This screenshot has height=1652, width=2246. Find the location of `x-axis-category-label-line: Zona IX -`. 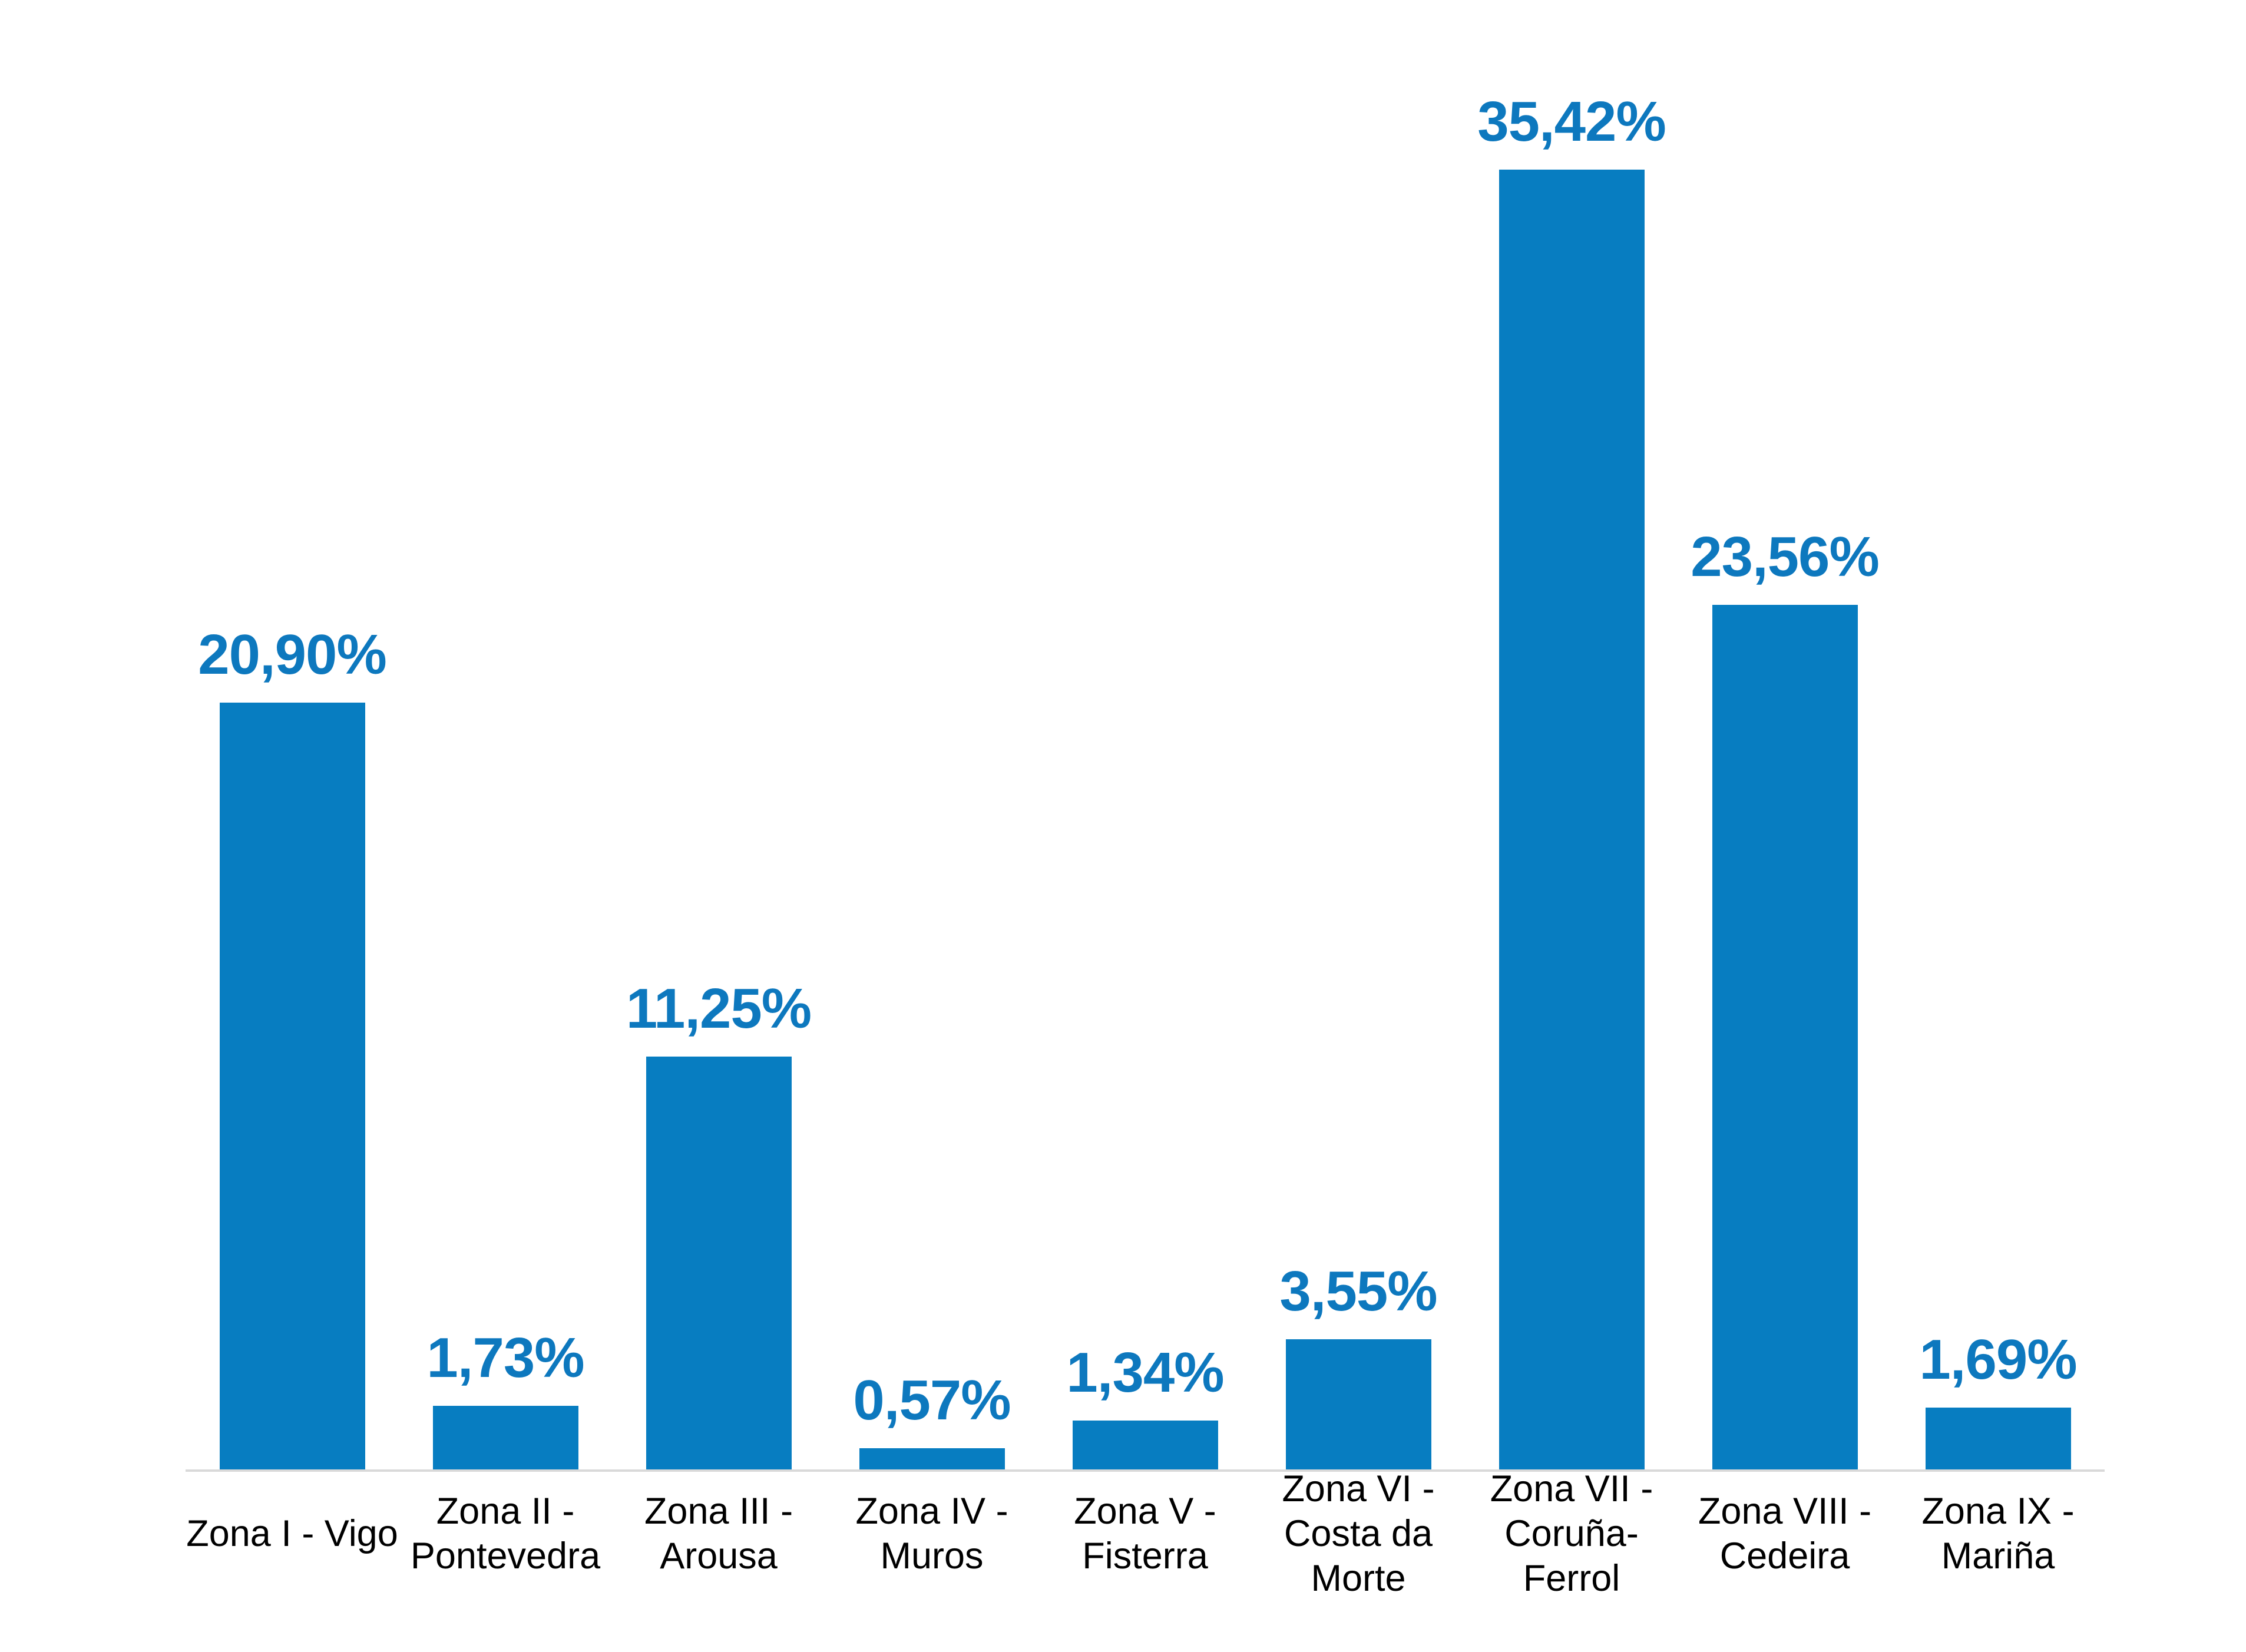

x-axis-category-label-line: Zona IX - is located at coordinates (1998, 1511).